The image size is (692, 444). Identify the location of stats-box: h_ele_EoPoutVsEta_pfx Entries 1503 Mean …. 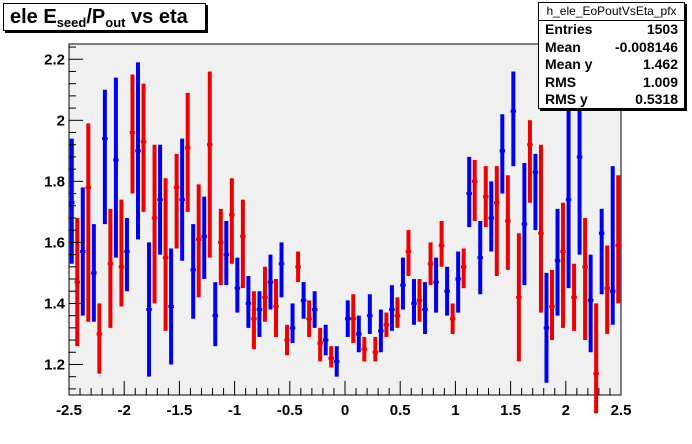
(611, 55).